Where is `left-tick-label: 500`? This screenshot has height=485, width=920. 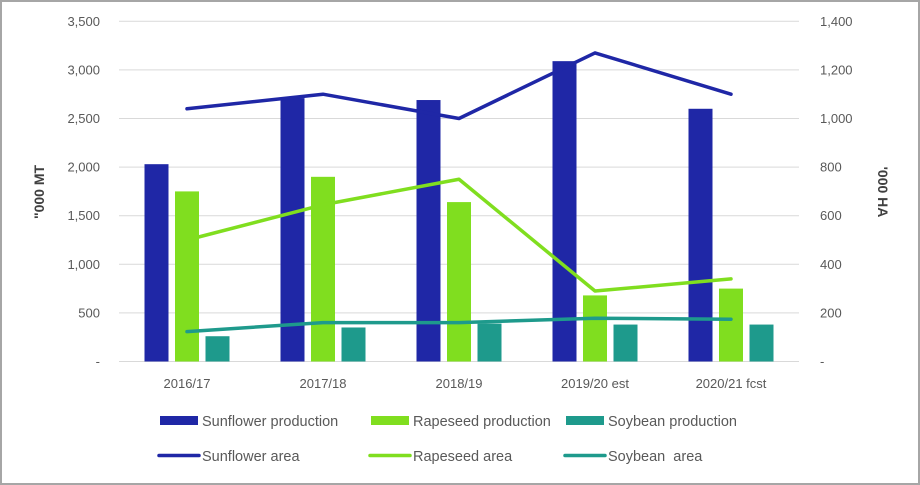 left-tick-label: 500 is located at coordinates (89, 312).